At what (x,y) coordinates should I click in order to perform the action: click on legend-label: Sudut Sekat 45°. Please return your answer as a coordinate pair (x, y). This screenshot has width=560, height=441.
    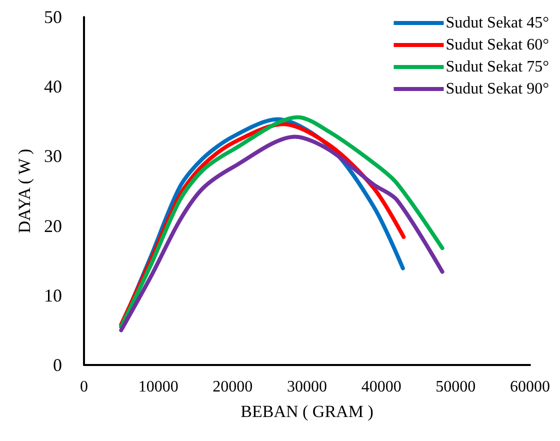
    Looking at the image, I should click on (498, 23).